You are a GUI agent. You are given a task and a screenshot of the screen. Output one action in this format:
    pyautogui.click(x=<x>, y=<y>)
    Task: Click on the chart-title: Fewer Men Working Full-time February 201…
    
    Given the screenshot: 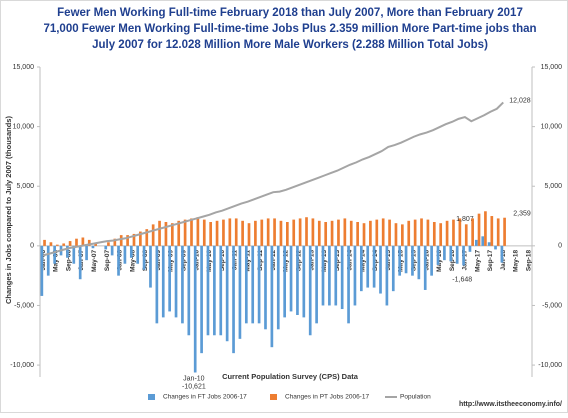 What is the action you would take?
    pyautogui.click(x=290, y=13)
    